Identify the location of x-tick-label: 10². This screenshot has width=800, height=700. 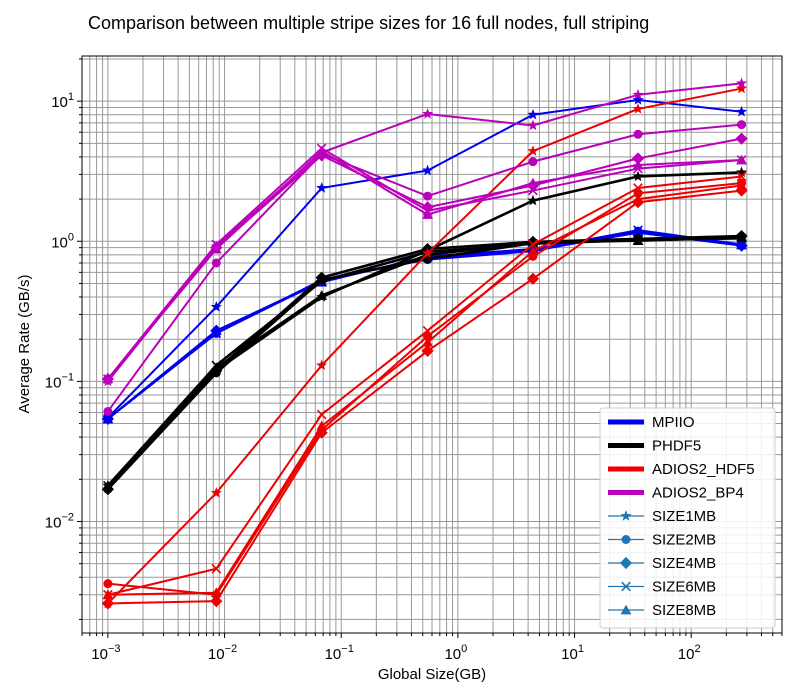
(689, 653).